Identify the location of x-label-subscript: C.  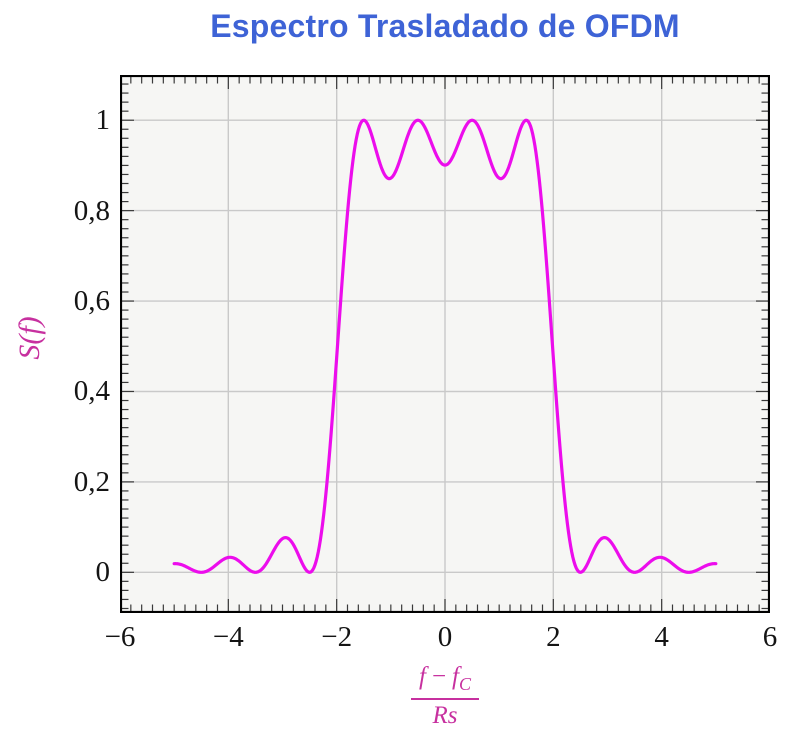
(465, 684).